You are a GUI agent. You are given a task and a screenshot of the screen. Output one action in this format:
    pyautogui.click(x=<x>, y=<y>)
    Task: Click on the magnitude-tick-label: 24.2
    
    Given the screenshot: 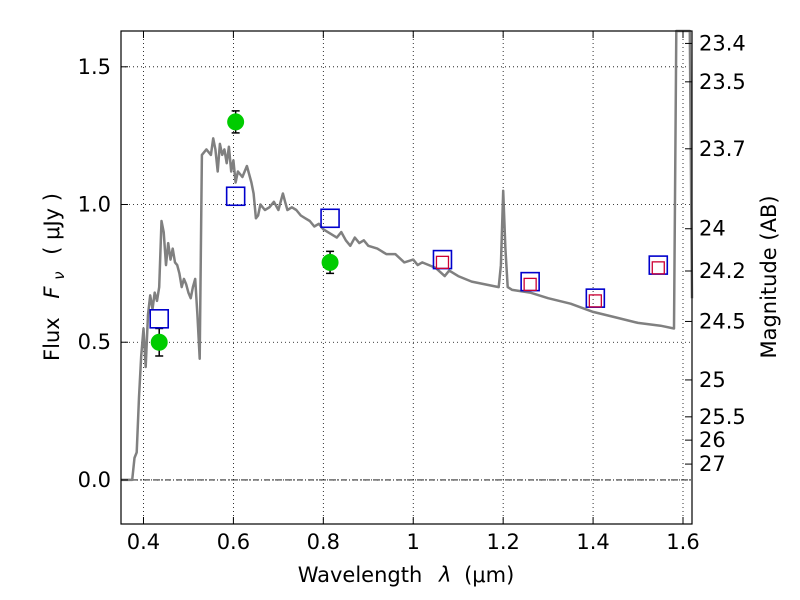 What is the action you would take?
    pyautogui.click(x=722, y=271)
    